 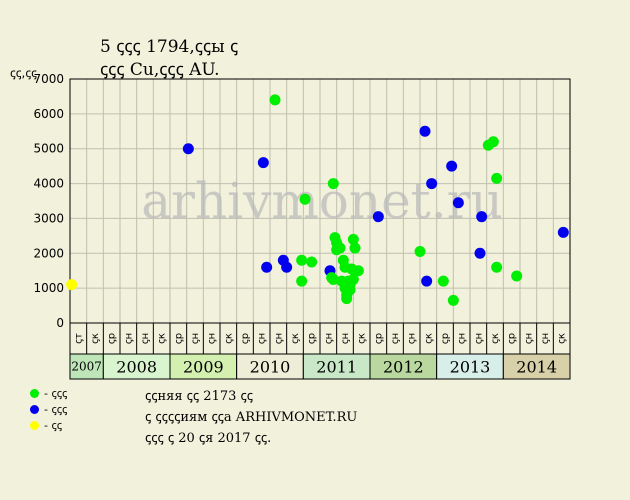 I want to click on year-label: 2007, so click(x=86, y=367).